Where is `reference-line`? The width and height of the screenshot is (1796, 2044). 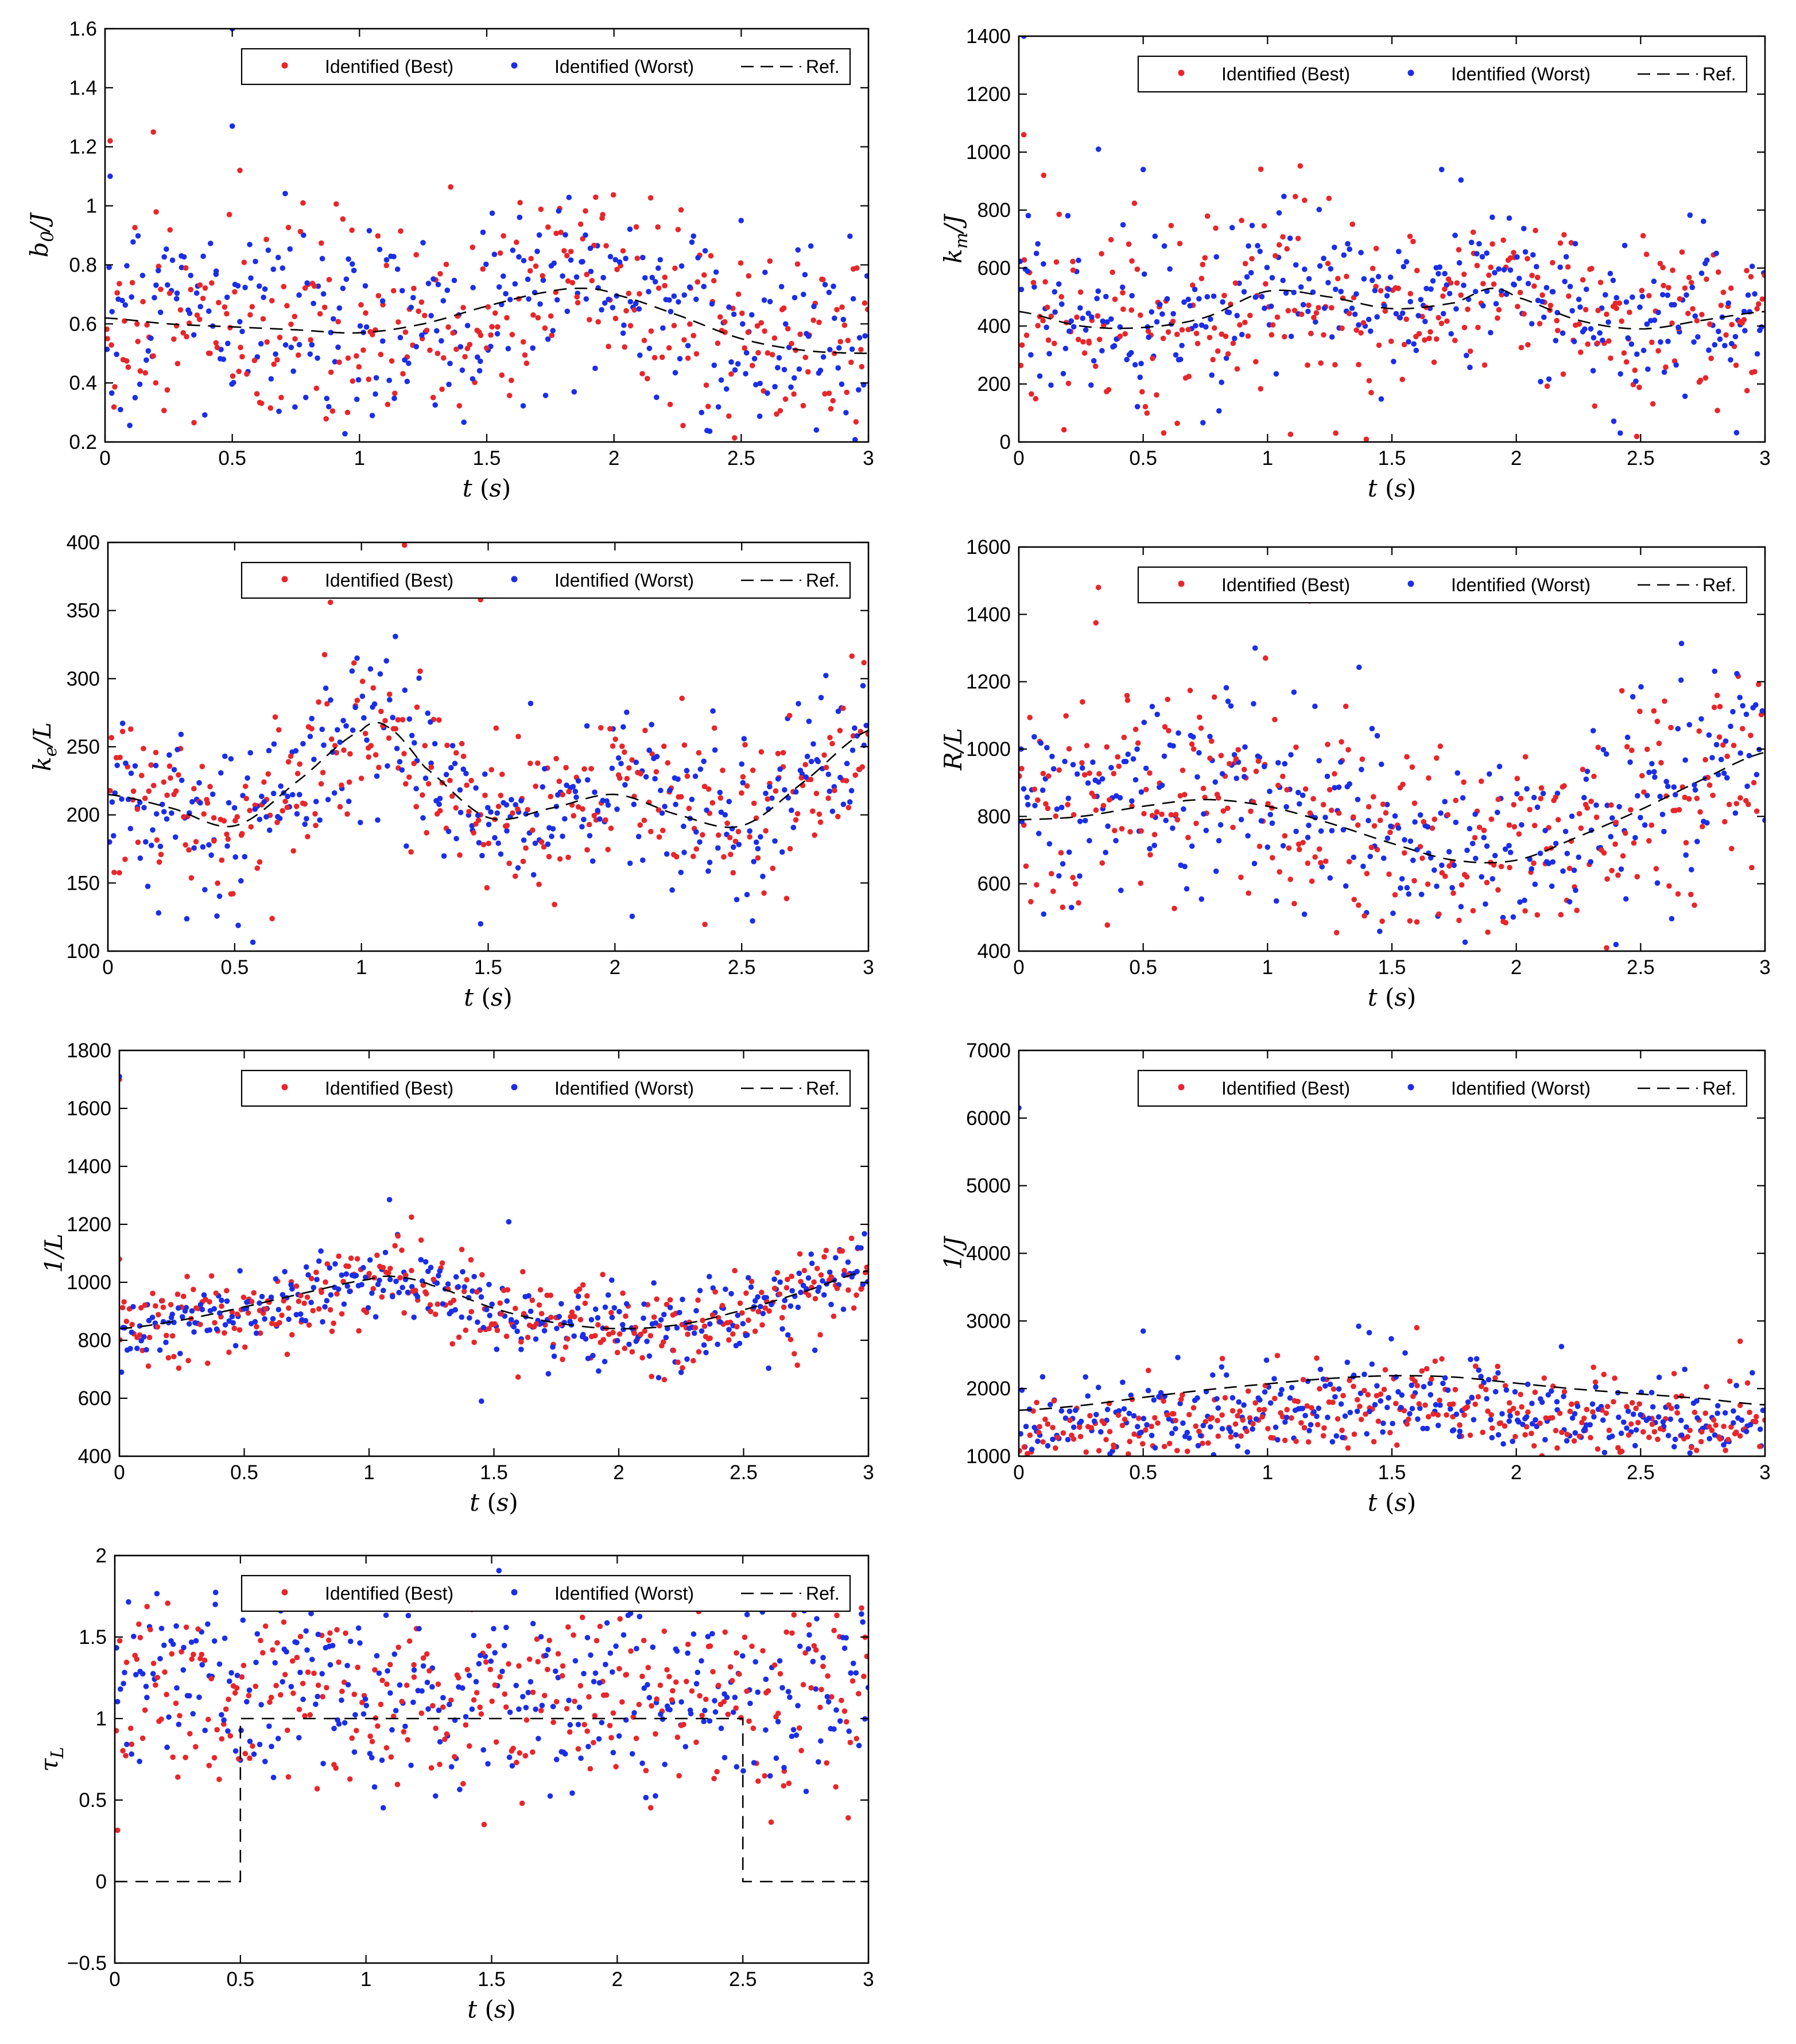 reference-line is located at coordinates (1392, 1393).